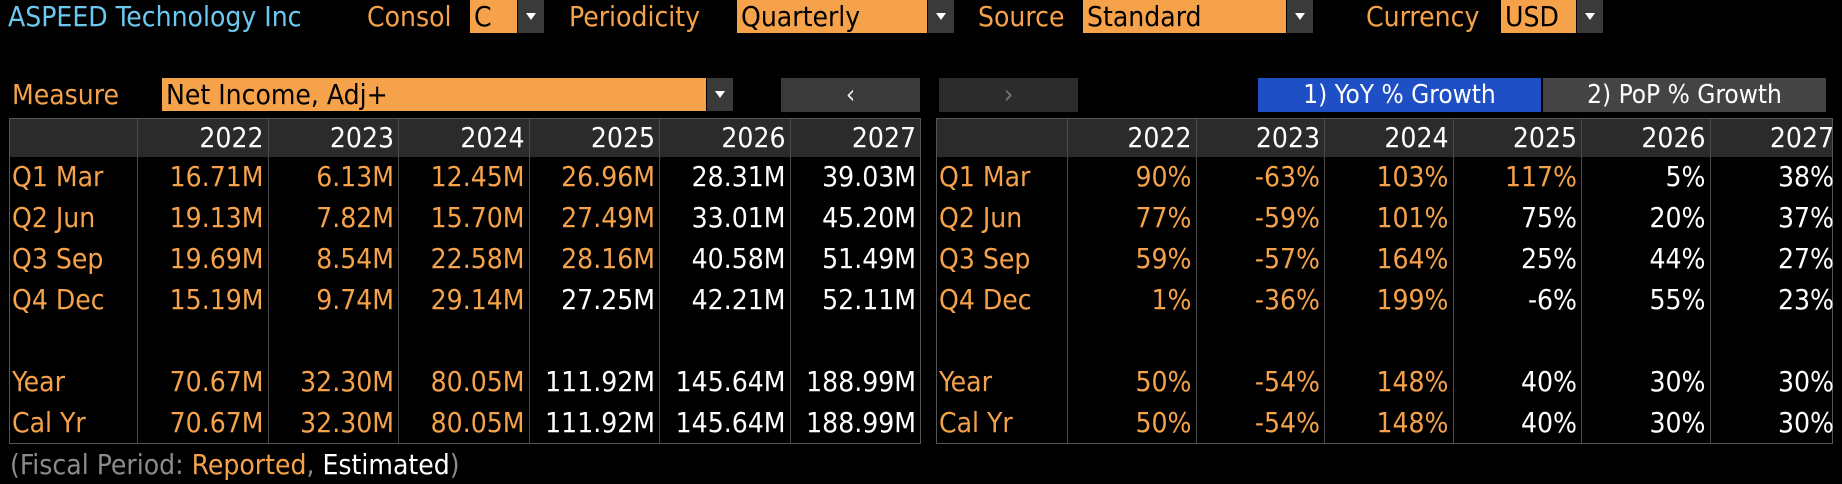 The image size is (1842, 484). I want to click on periodicity-value: Quarterly, so click(801, 16).